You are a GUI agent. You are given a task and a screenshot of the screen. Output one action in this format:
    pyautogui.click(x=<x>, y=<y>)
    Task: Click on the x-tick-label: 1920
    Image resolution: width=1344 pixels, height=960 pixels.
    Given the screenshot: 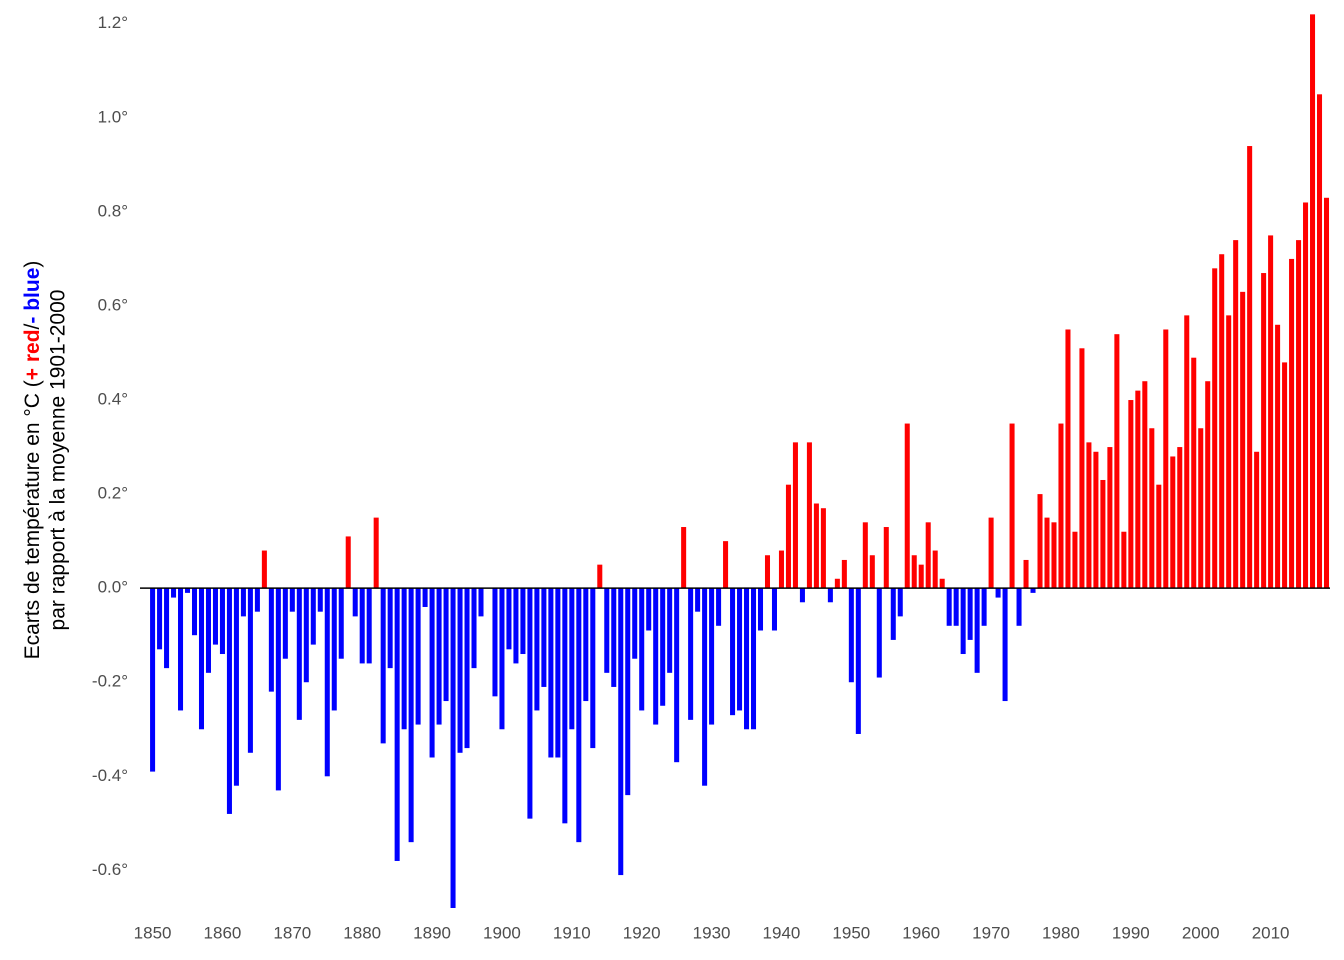 What is the action you would take?
    pyautogui.click(x=642, y=932)
    